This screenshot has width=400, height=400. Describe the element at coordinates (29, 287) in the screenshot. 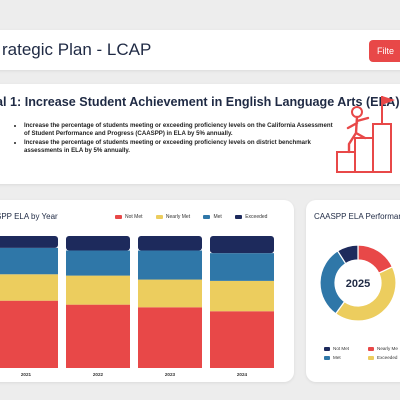

I see `bar-2021-nearly-met` at that location.